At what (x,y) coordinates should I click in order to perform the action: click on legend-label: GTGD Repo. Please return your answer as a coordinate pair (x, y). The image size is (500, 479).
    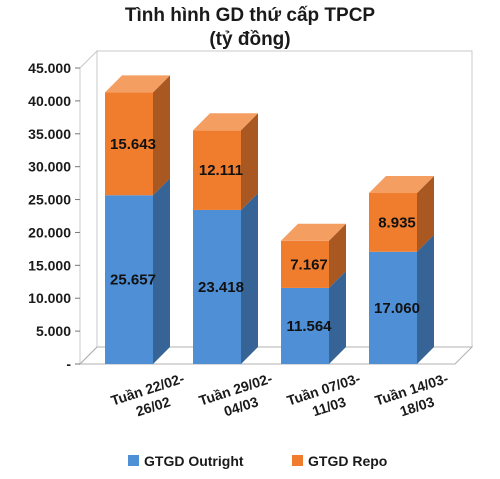
    Looking at the image, I should click on (347, 461).